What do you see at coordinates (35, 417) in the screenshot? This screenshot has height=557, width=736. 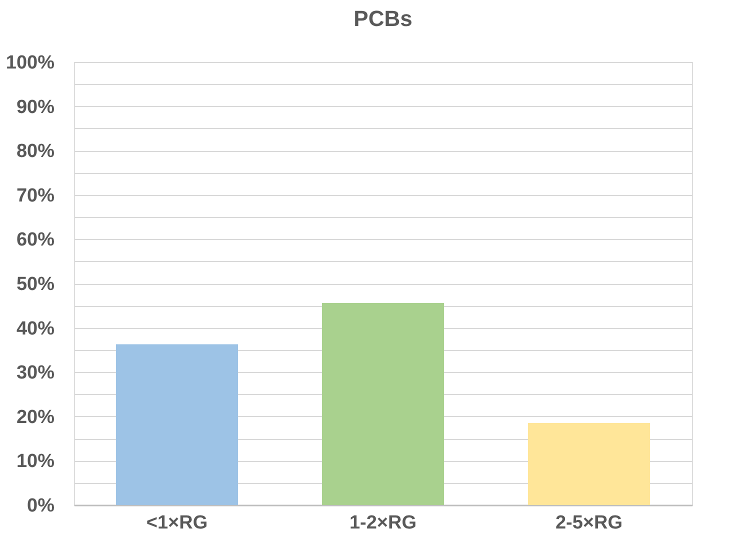 I see `y-tick-label: 20%` at bounding box center [35, 417].